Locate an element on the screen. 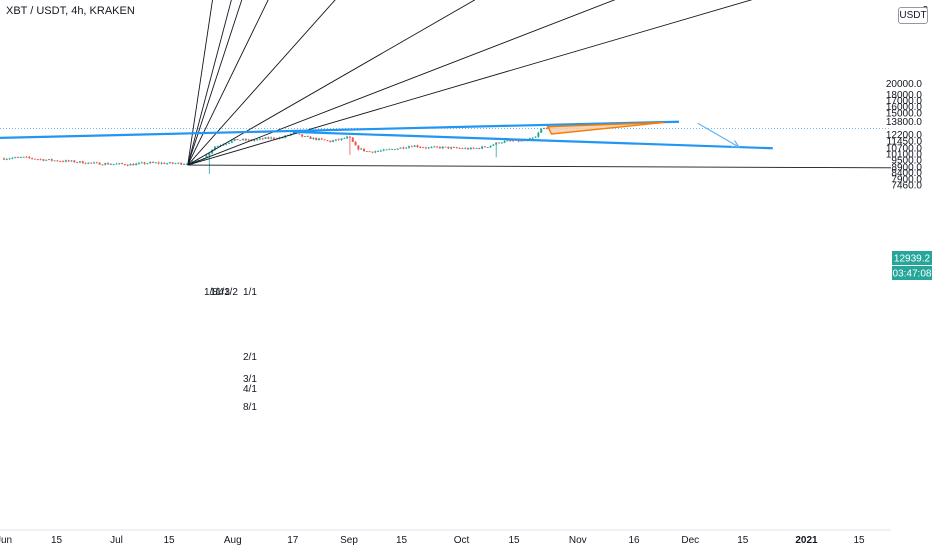 This screenshot has height=550, width=932. time-tick-label: Jun is located at coordinates (6, 540).